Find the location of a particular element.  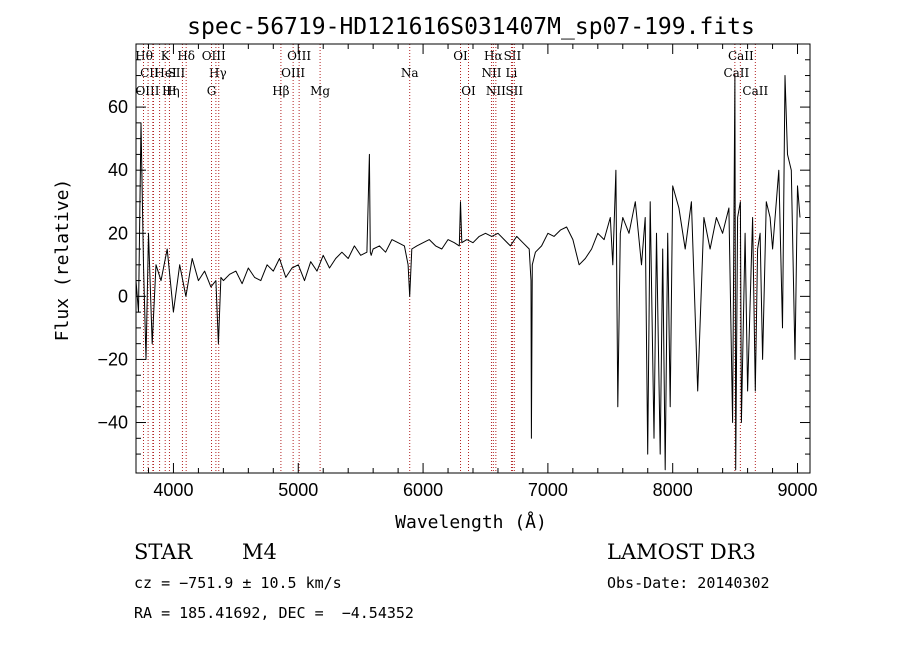

marker-label-12: Hβ is located at coordinates (280, 91).